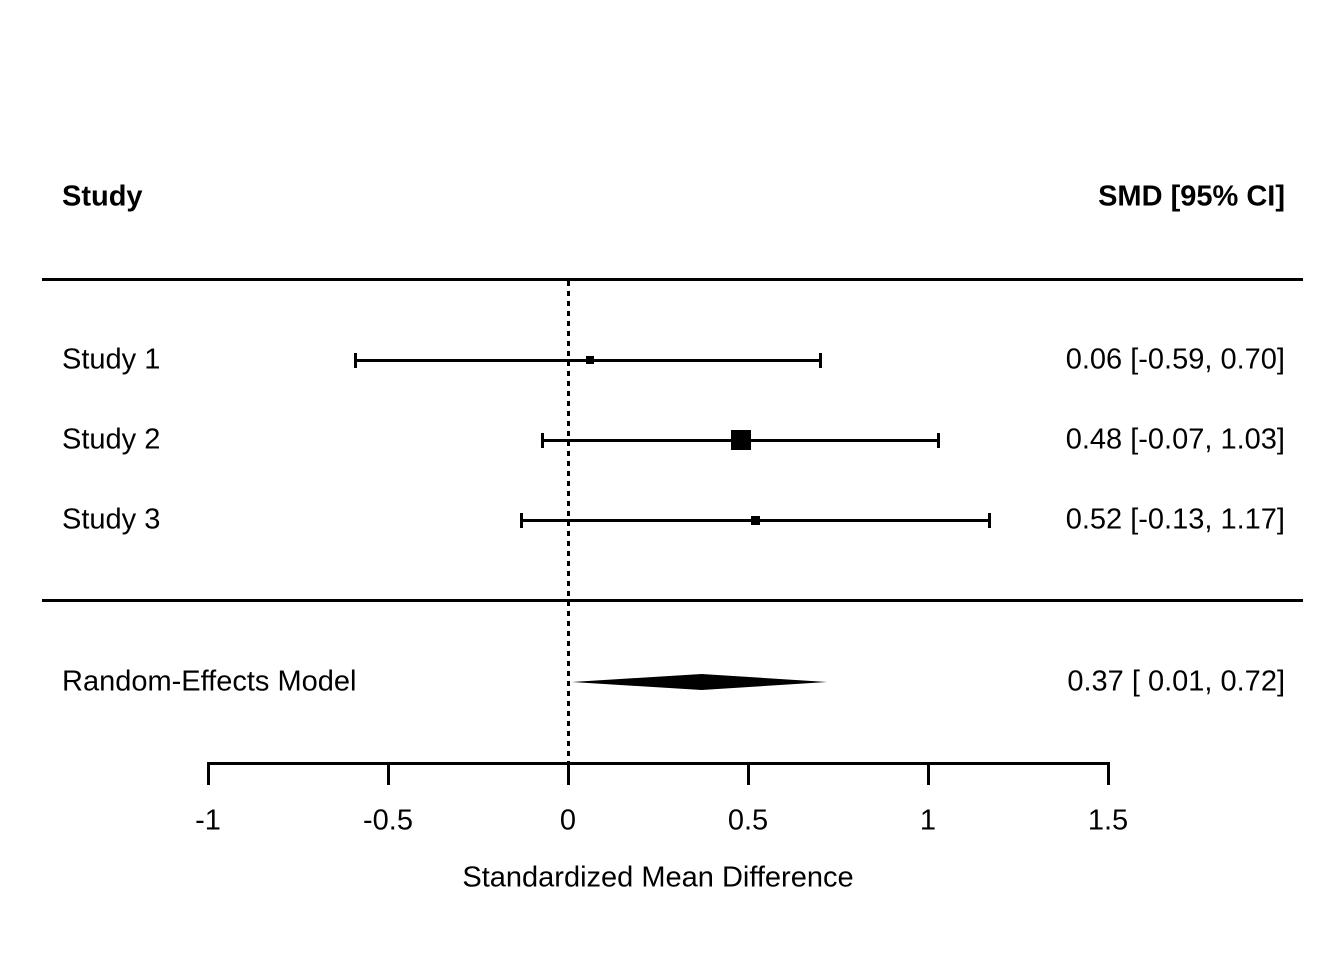  Describe the element at coordinates (1175, 439) in the screenshot. I see `estimate-text: 0.48 [-0.07, 1.03]` at that location.